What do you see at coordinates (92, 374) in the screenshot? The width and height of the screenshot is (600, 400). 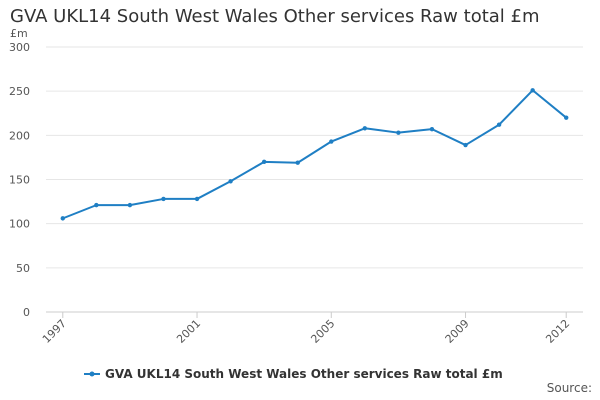 I see `legend-marker` at bounding box center [92, 374].